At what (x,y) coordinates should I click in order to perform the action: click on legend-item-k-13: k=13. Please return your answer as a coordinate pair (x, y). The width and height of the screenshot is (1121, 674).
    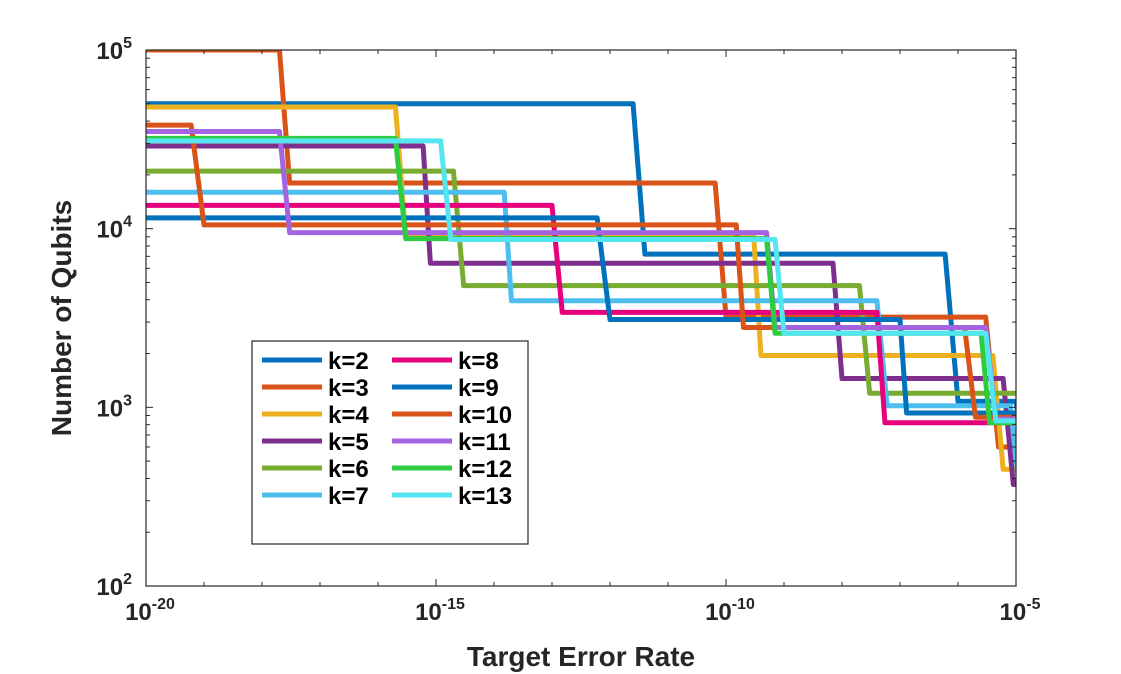
    Looking at the image, I should click on (452, 496).